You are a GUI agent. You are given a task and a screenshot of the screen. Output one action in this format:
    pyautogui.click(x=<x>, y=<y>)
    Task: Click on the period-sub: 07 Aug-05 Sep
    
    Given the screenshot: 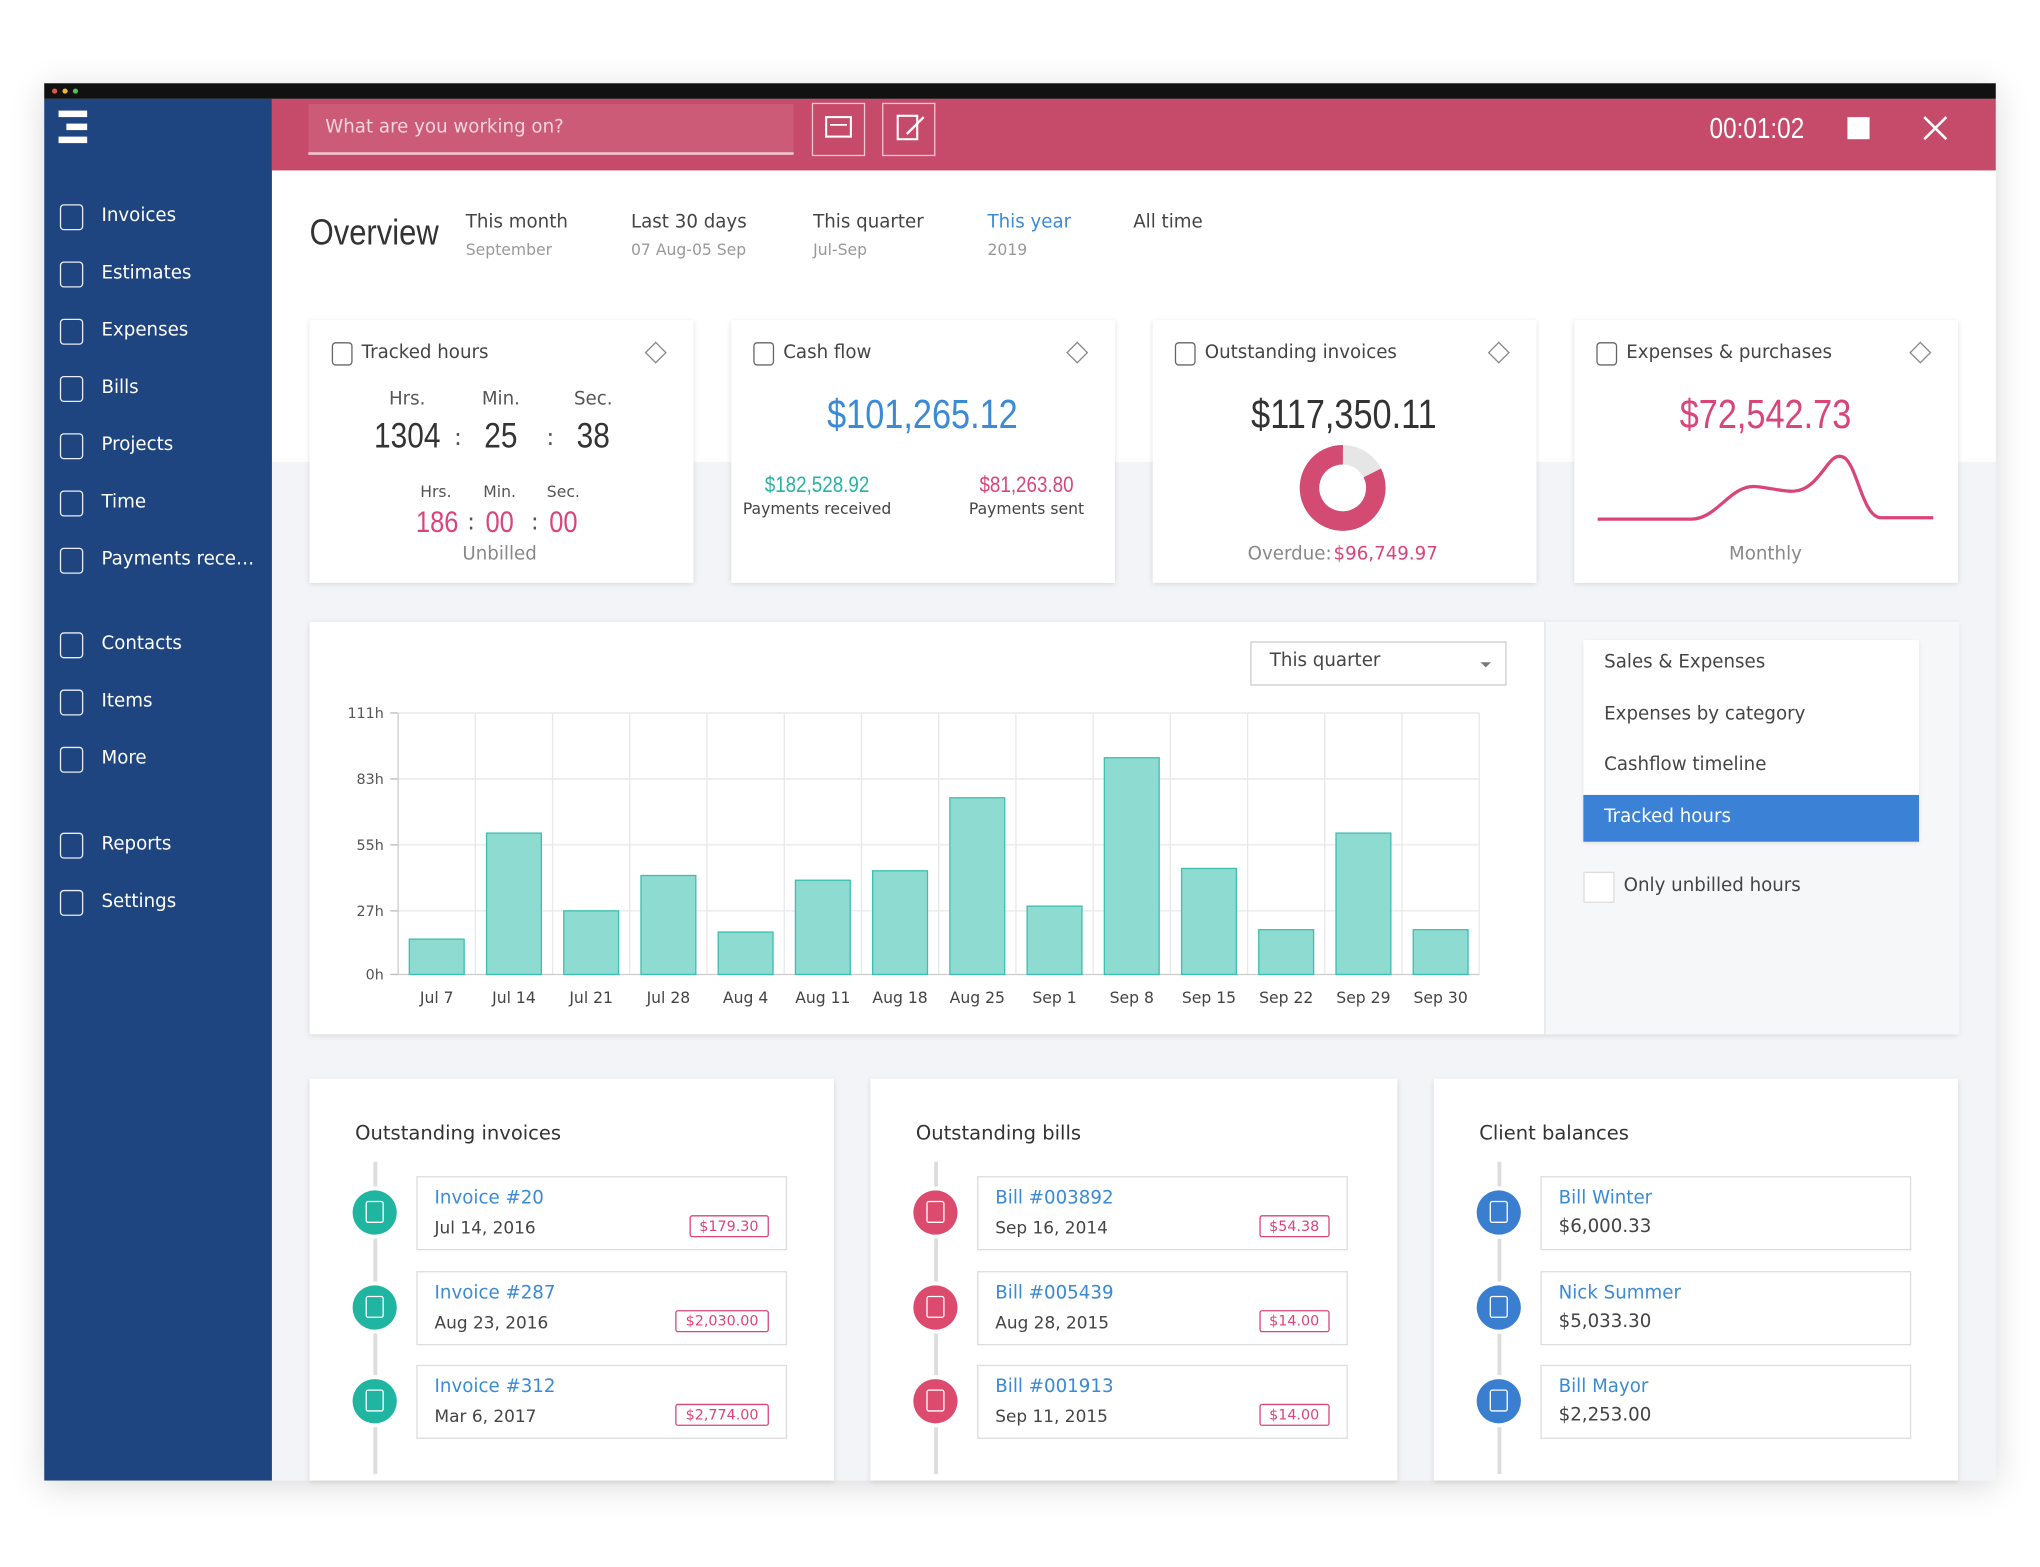 What is the action you would take?
    pyautogui.click(x=688, y=249)
    